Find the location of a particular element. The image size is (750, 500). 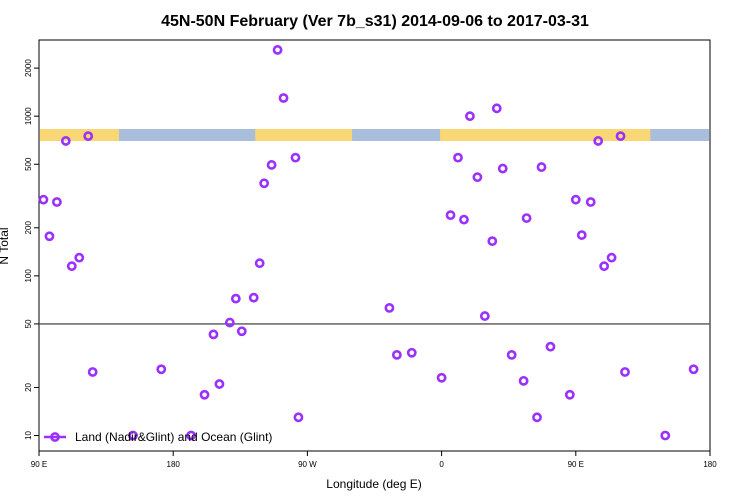

y-tick-label: 1000 is located at coordinates (28, 116).